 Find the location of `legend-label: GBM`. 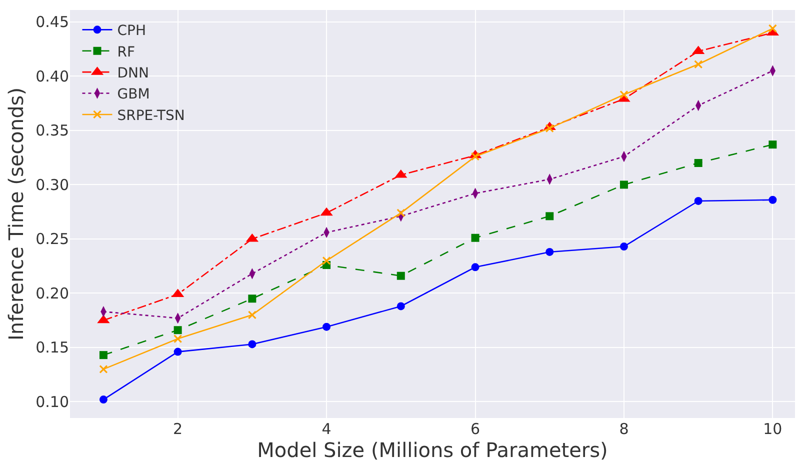

legend-label: GBM is located at coordinates (133, 94).